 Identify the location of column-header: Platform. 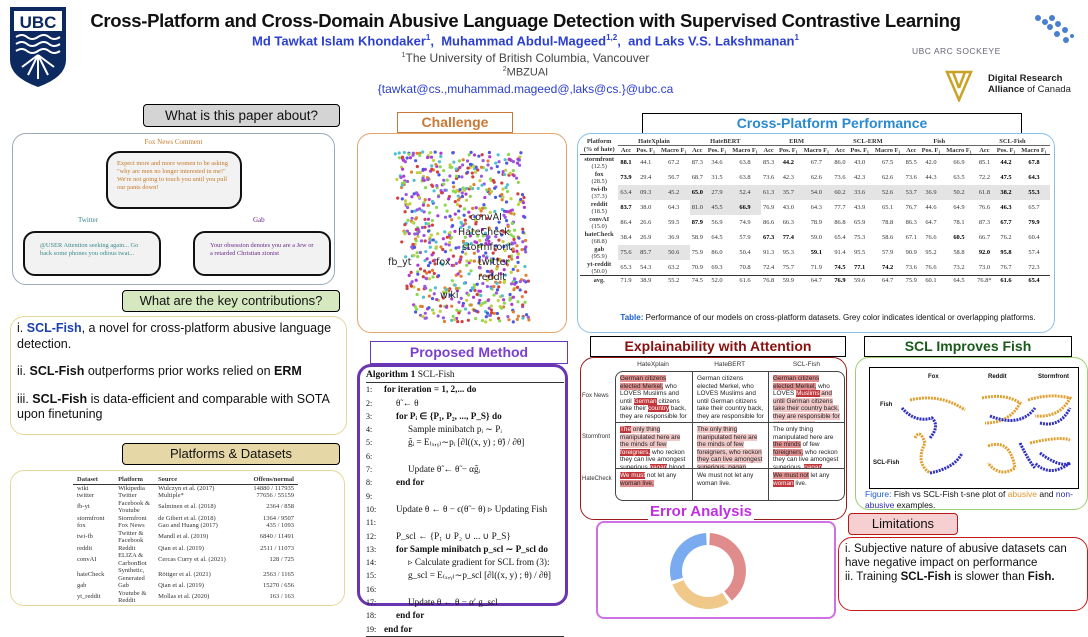
(134, 480).